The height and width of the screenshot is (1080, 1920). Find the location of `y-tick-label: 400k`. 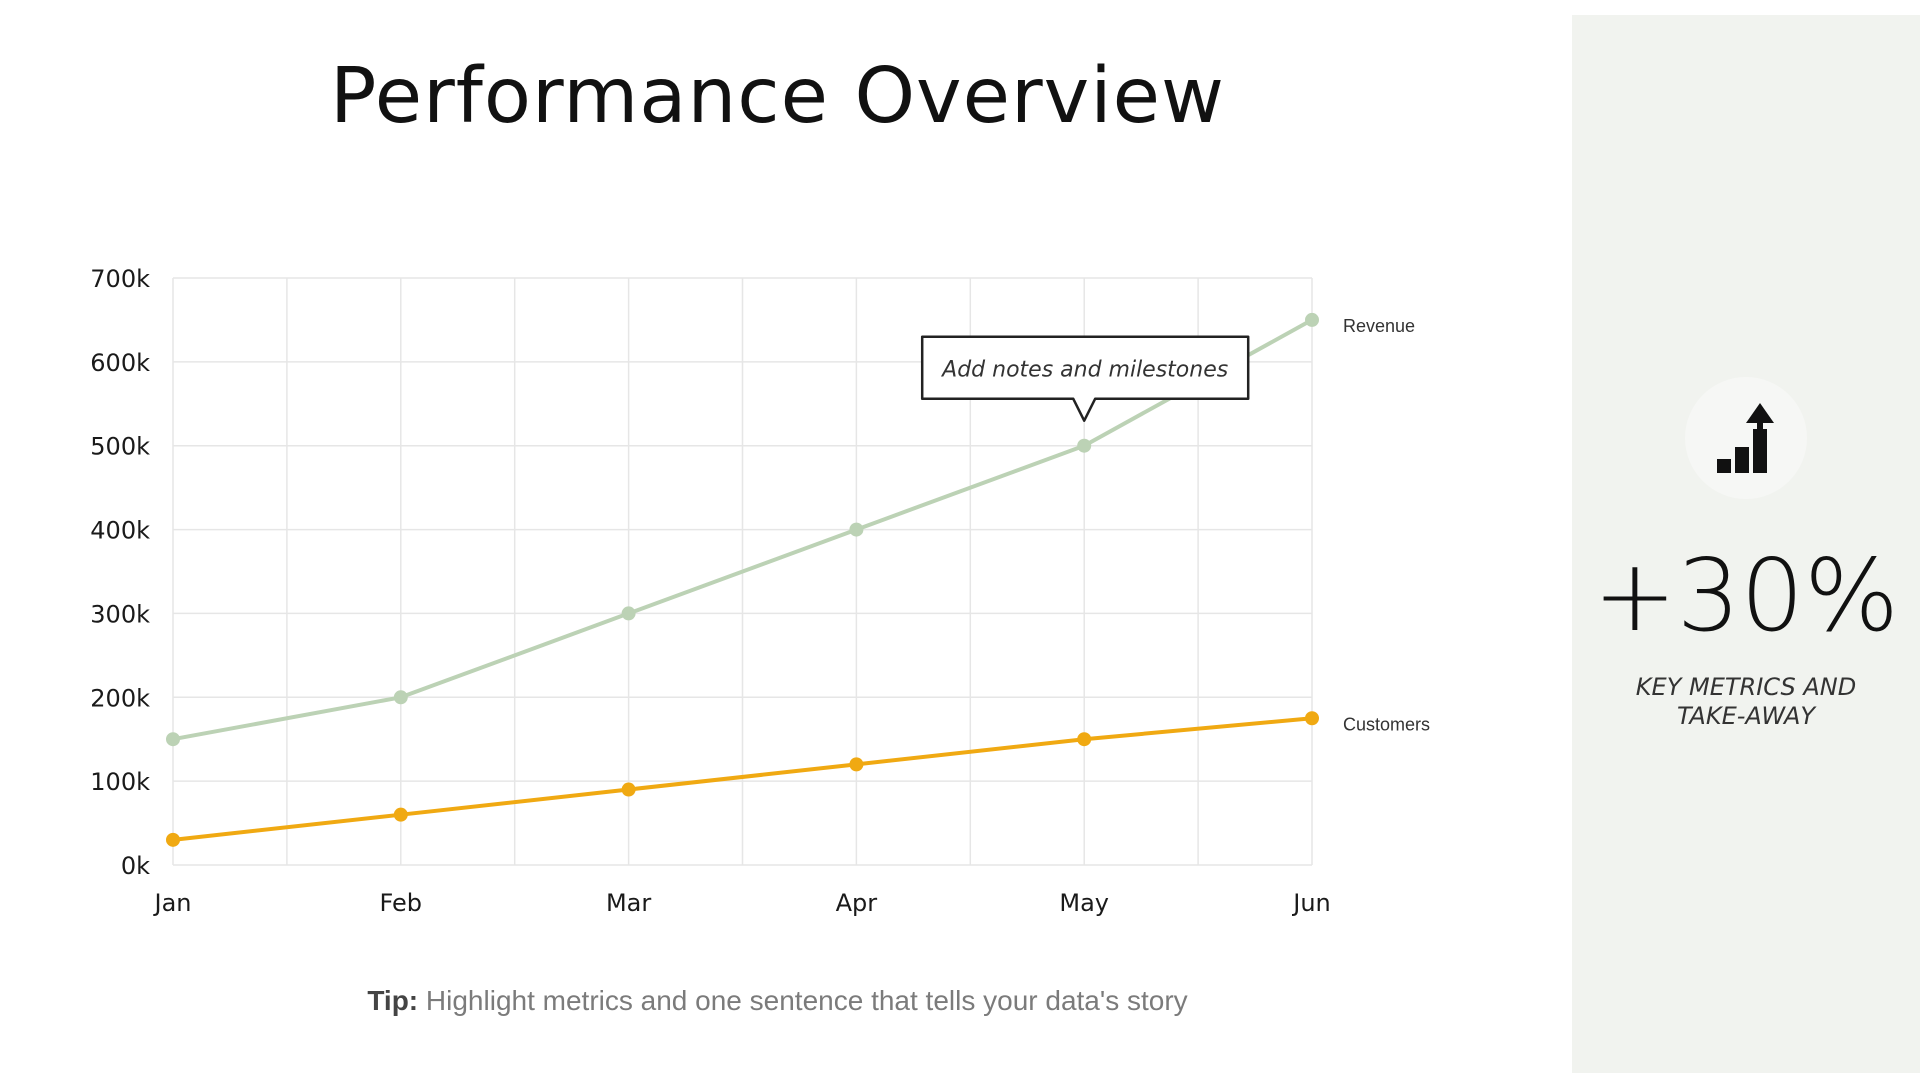

y-tick-label: 400k is located at coordinates (120, 531).